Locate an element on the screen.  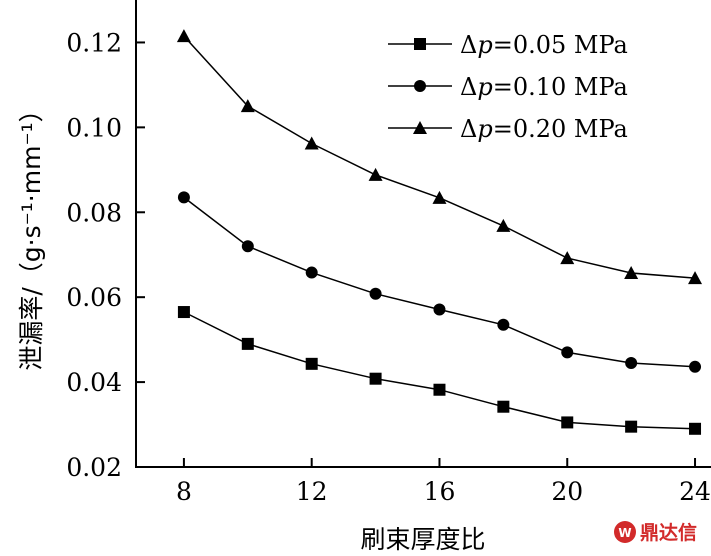
legend-item-s1: Δp=0.05 MPa is located at coordinates (508, 45).